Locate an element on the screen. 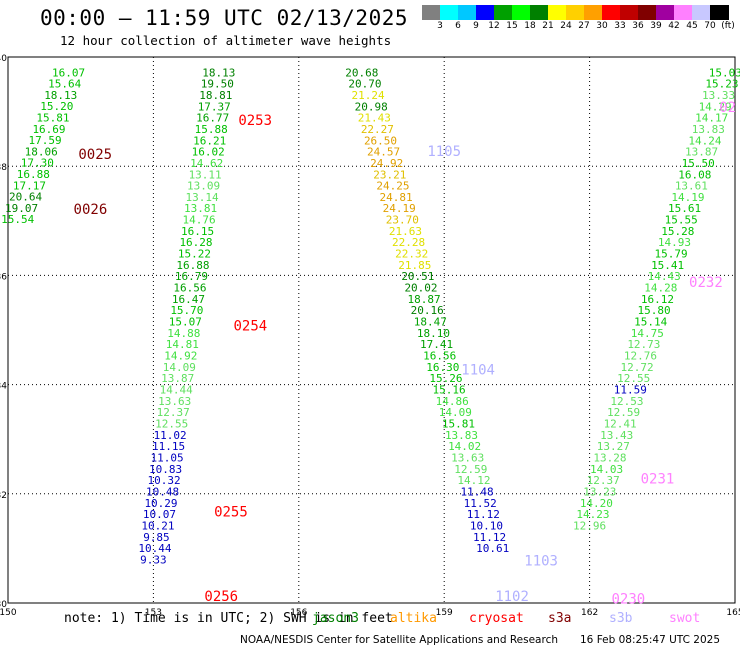 The width and height of the screenshot is (740, 650). wave-height-value: 14.17 is located at coordinates (711, 118).